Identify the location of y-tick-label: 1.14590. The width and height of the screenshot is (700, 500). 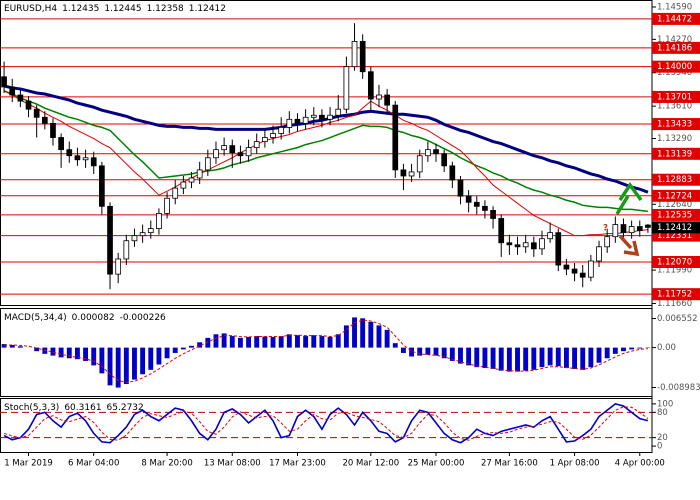
(674, 7).